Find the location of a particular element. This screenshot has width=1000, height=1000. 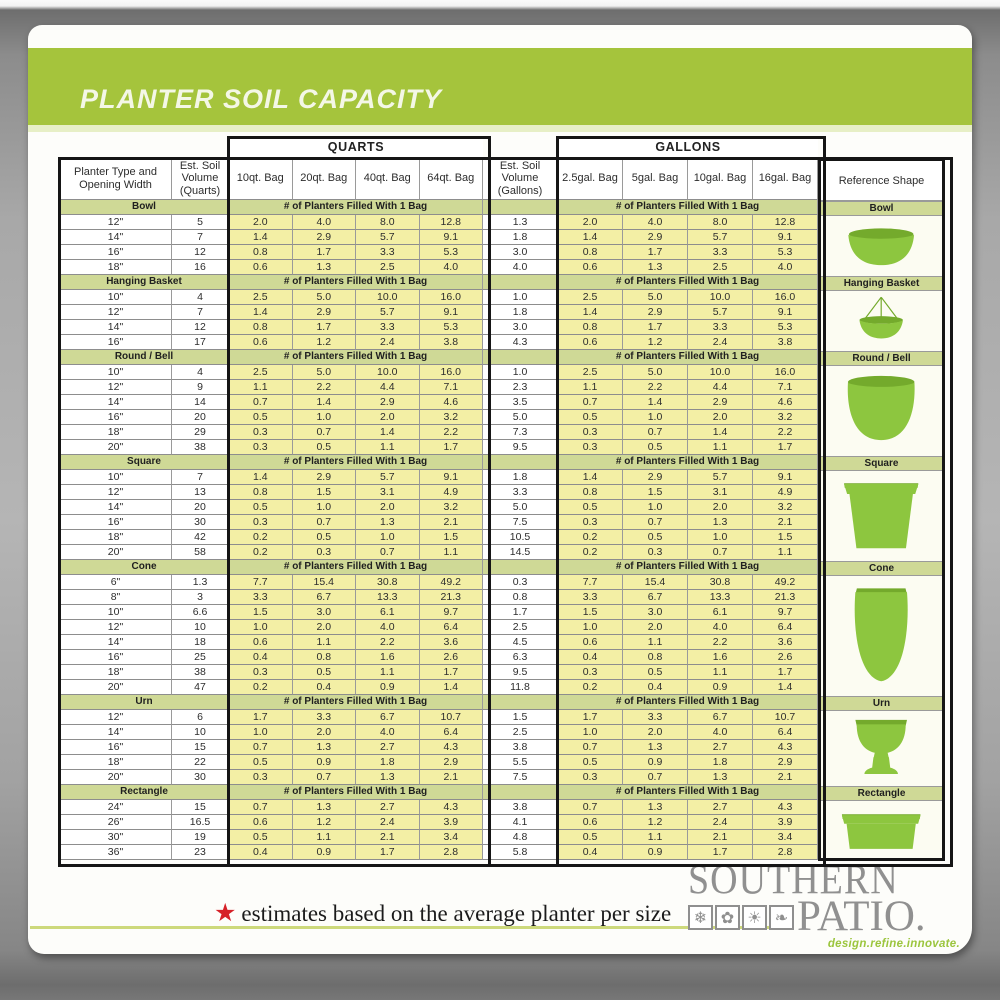

gallon-fill-cell: 1.1 is located at coordinates (720, 447).